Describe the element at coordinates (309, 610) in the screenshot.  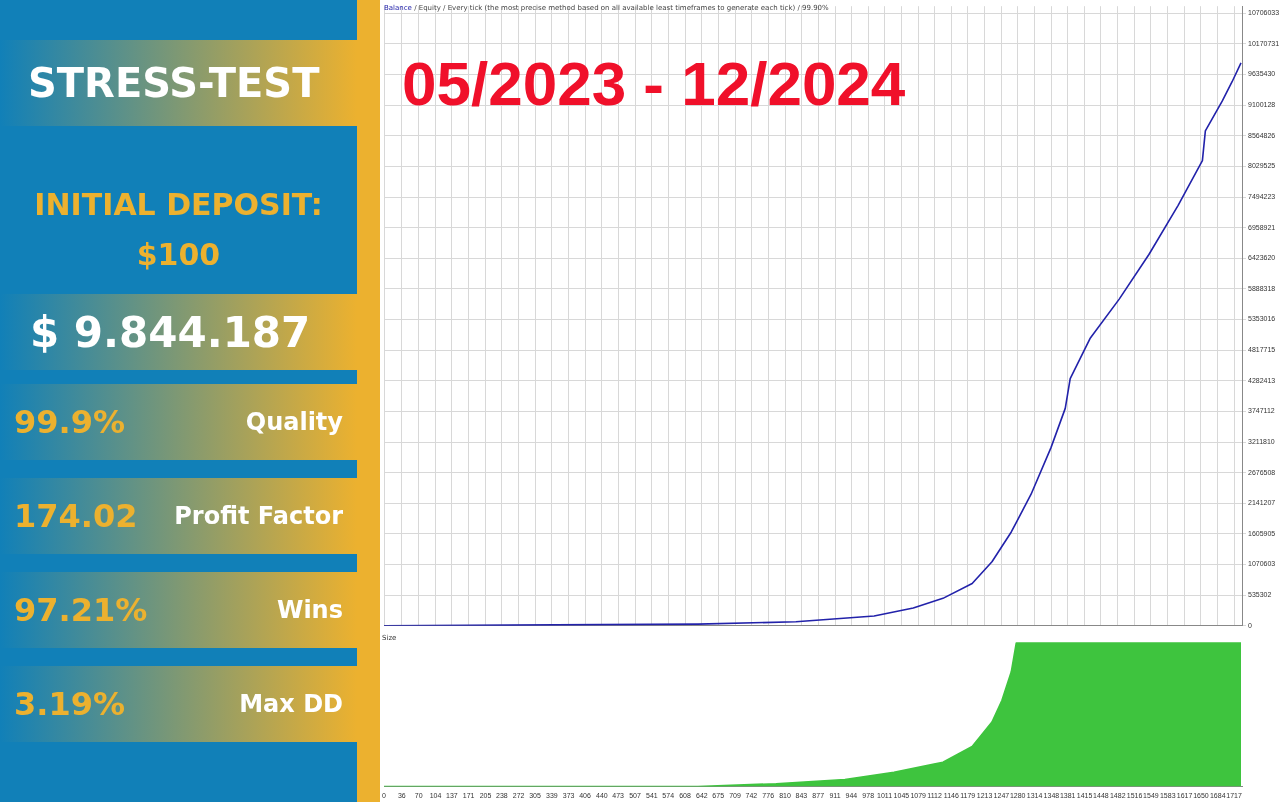
I see `text: Wins` at that location.